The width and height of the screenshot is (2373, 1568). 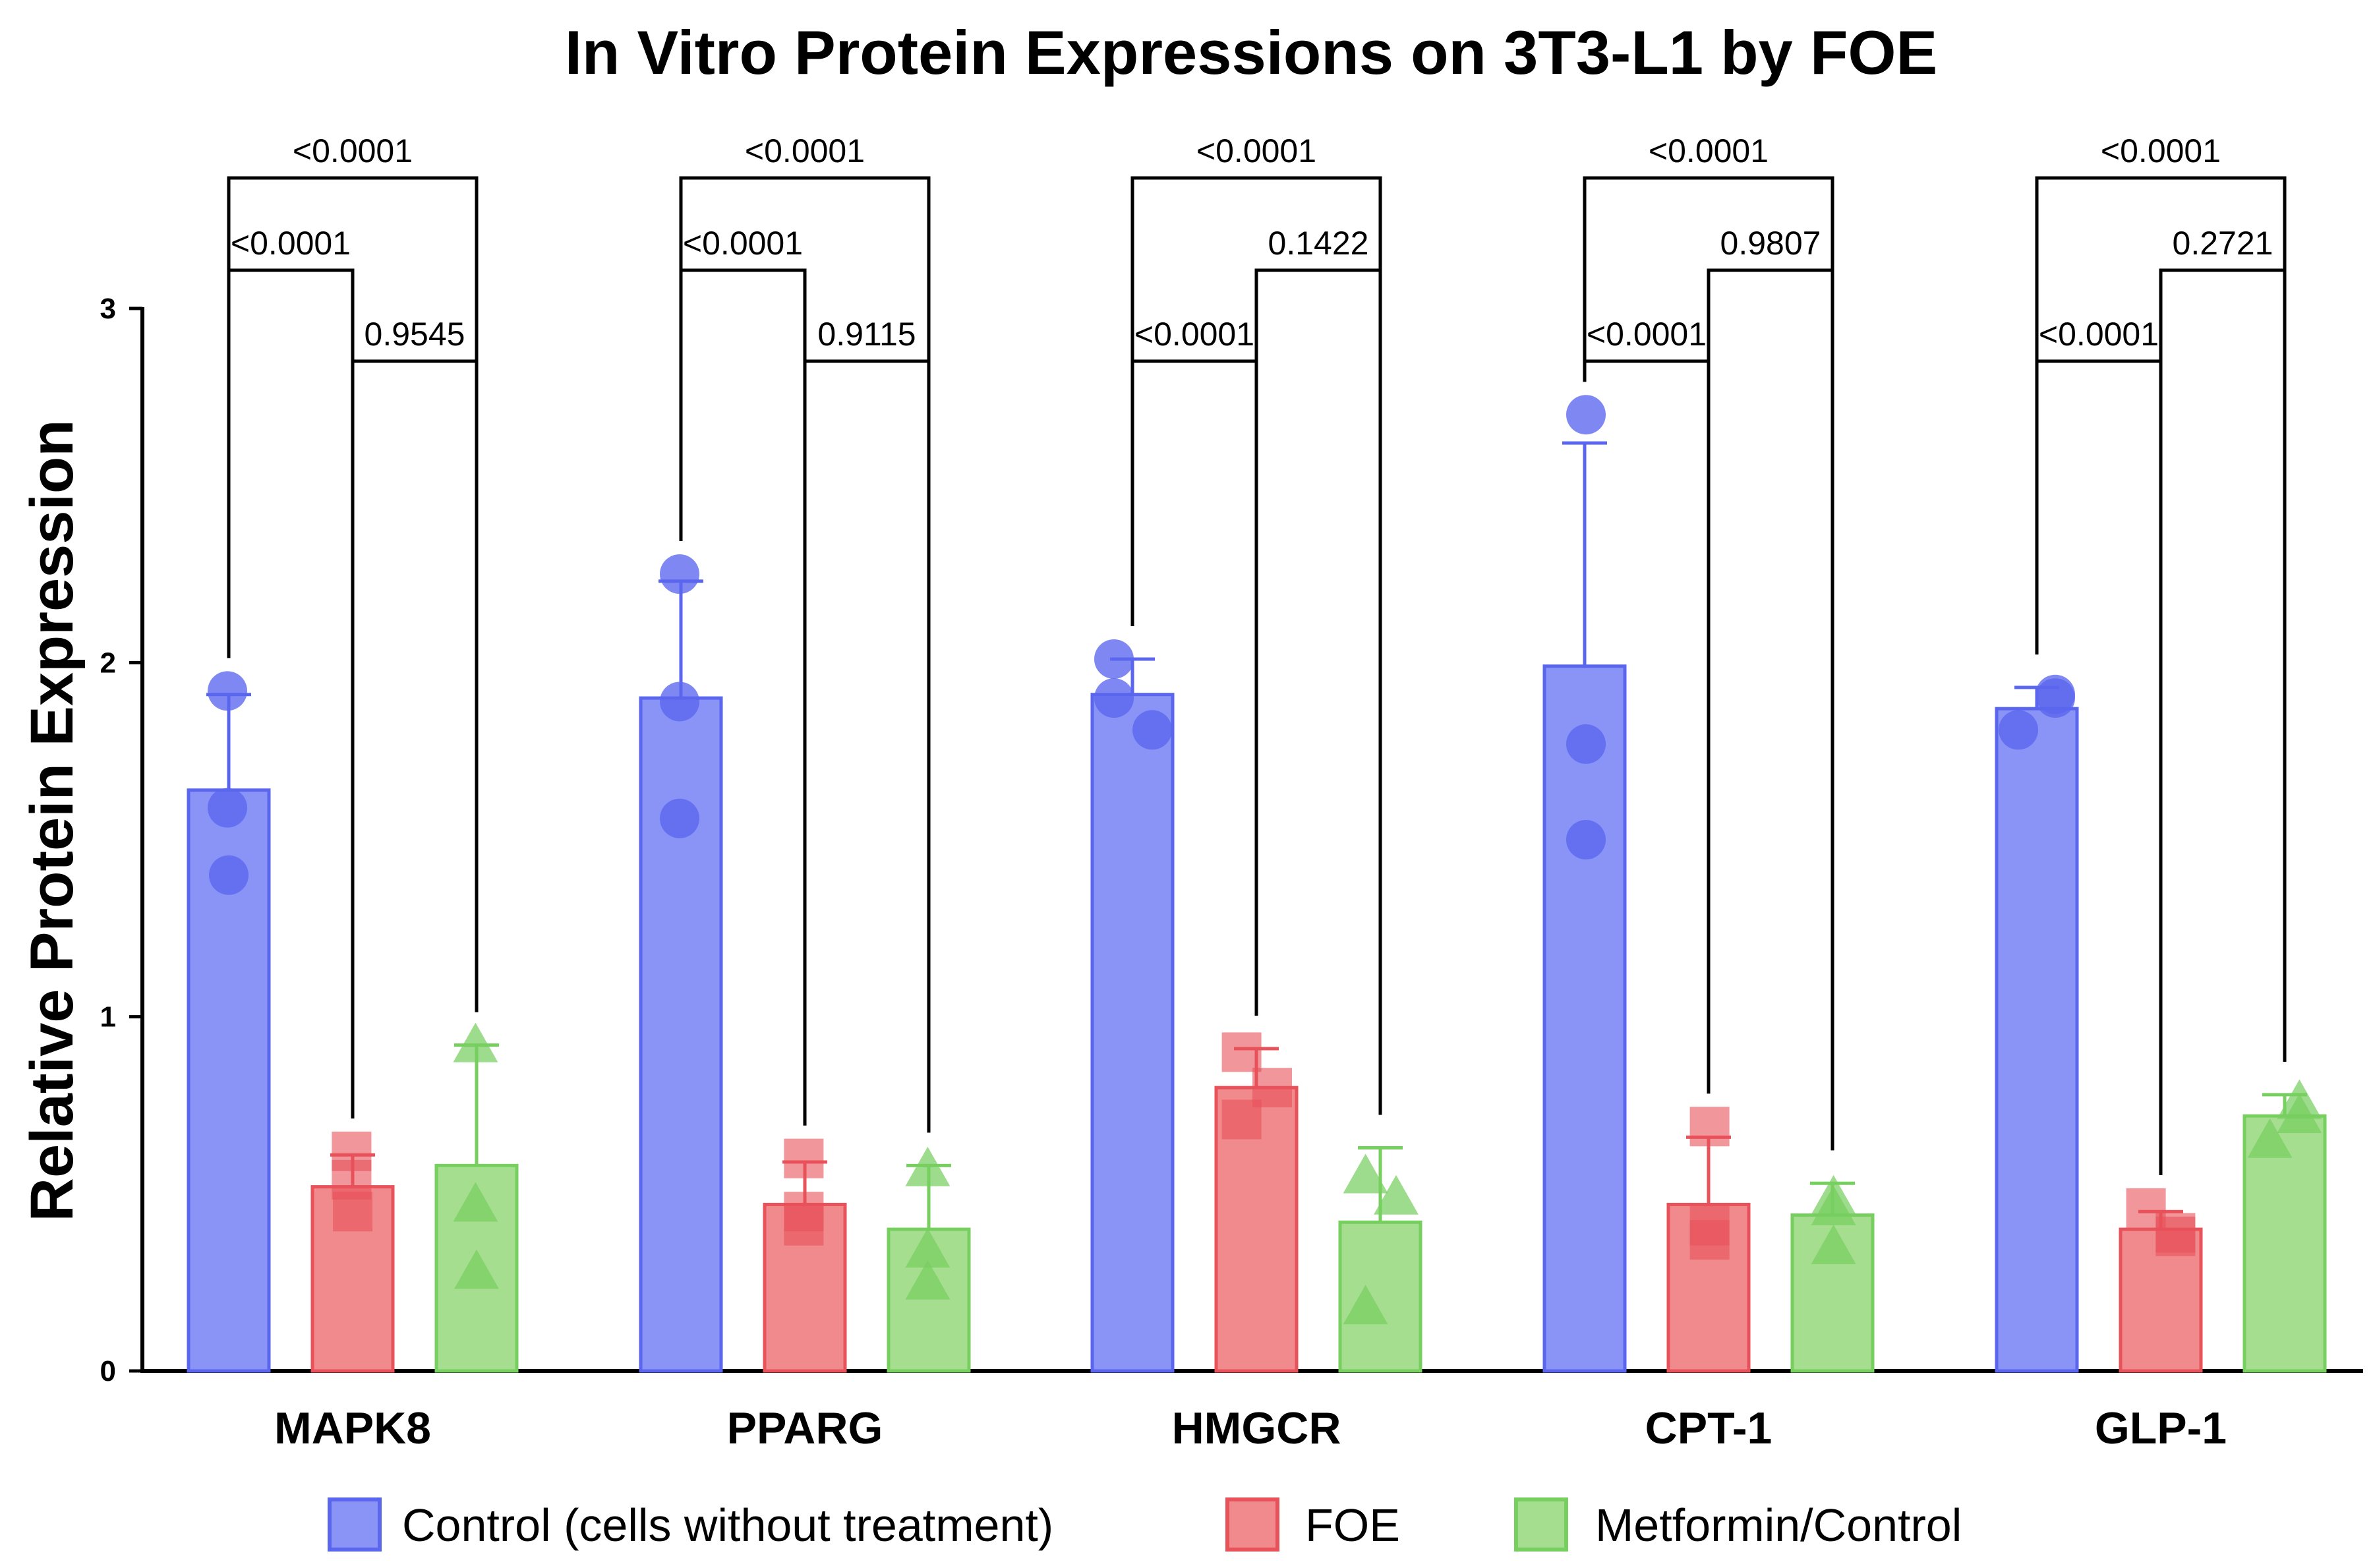 I want to click on y-tick-label: 1, so click(x=108, y=1017).